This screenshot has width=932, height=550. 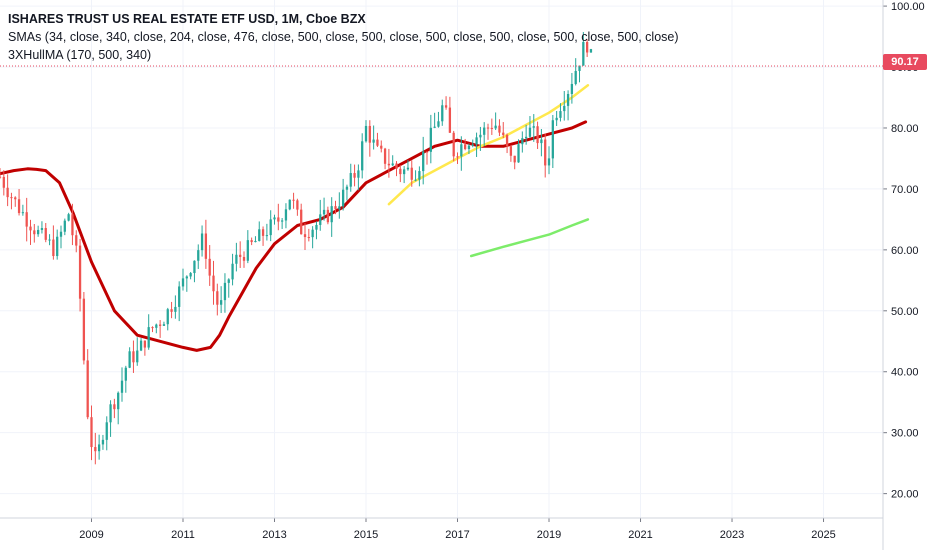 What do you see at coordinates (908, 7) in the screenshot?
I see `y-tick-label: 100.00` at bounding box center [908, 7].